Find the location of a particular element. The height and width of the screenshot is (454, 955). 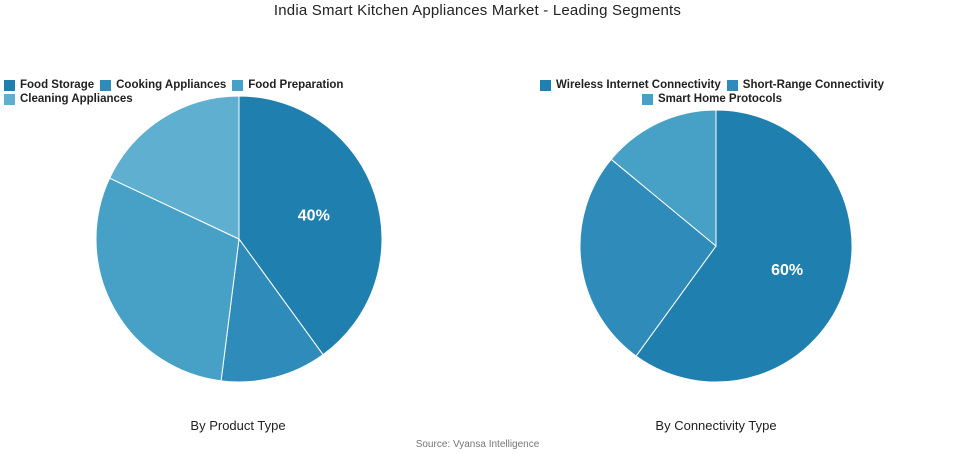

legend-label-short-range-connectivity: Short-Range Connectivity is located at coordinates (813, 85).